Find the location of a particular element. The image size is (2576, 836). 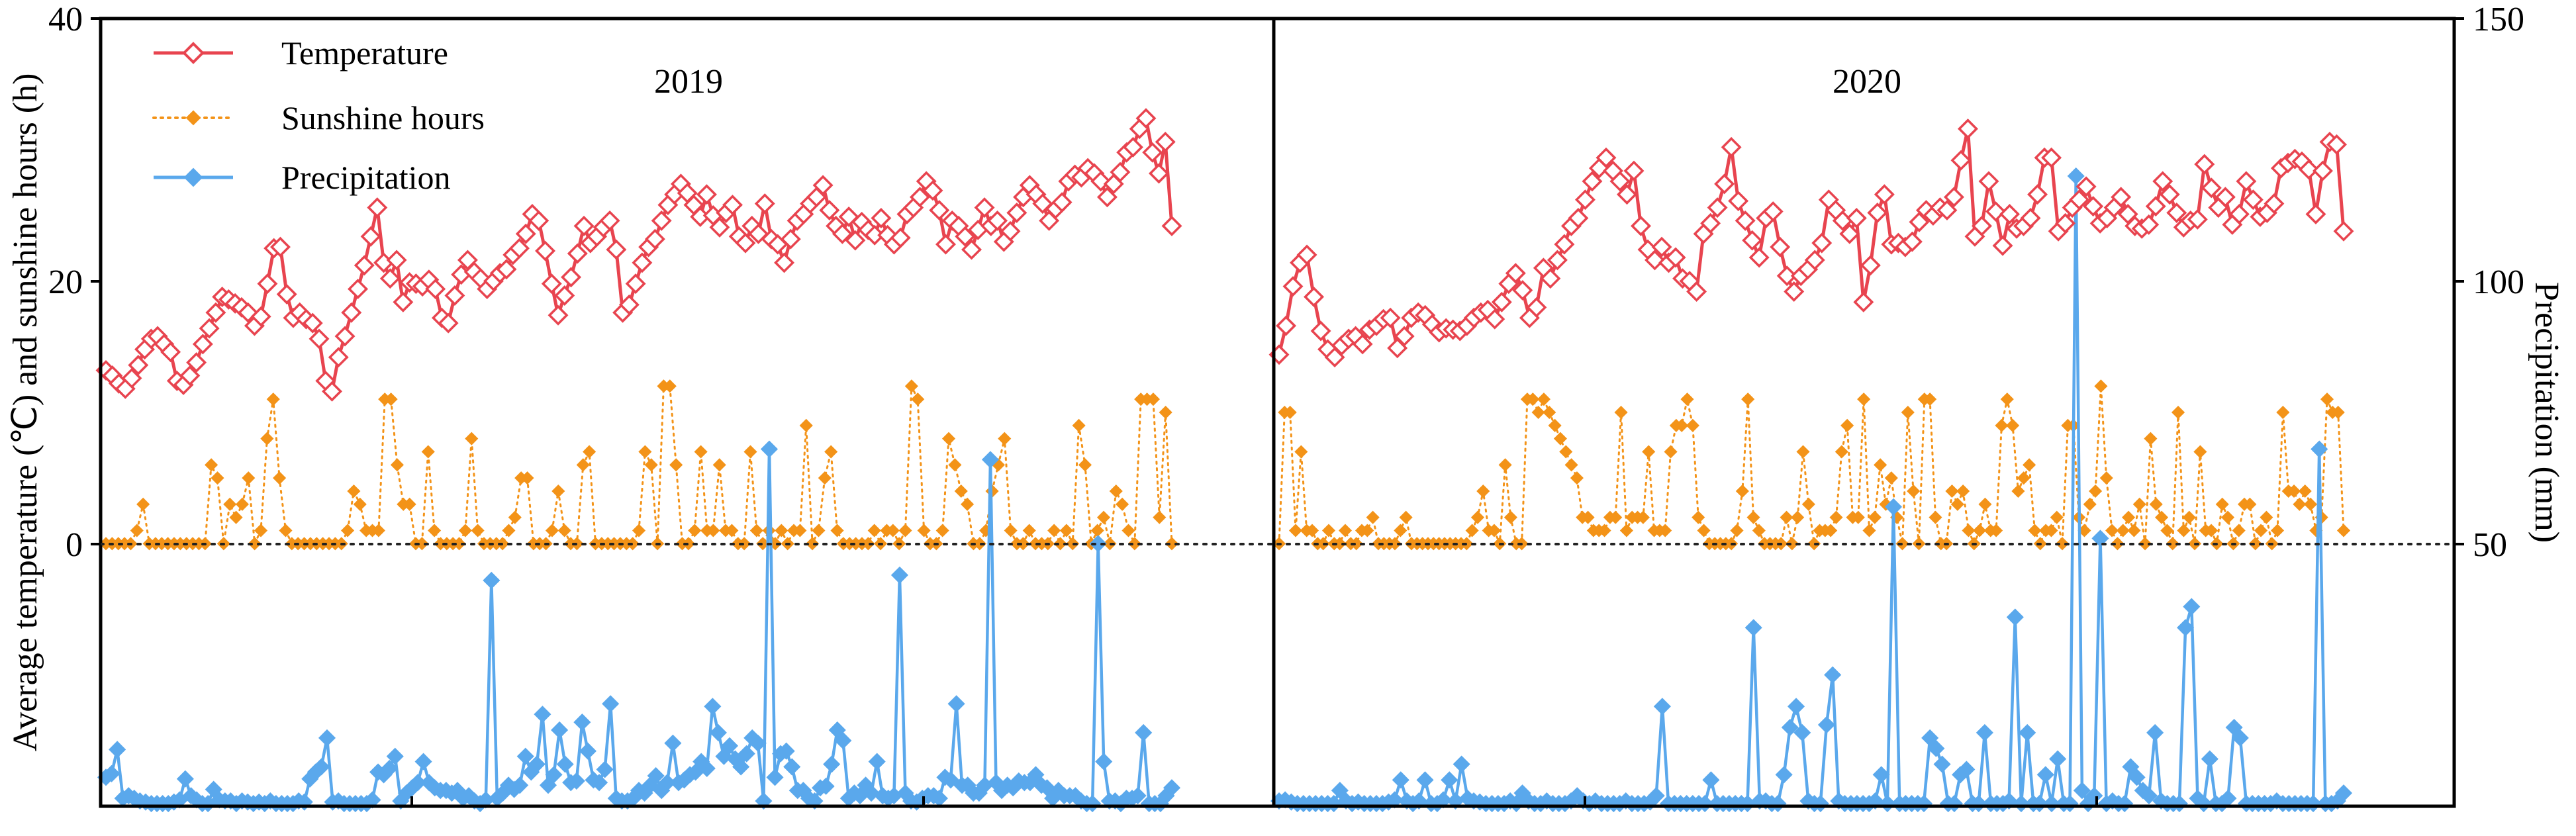

legend-item-temperature: Temperature is located at coordinates (301, 52).